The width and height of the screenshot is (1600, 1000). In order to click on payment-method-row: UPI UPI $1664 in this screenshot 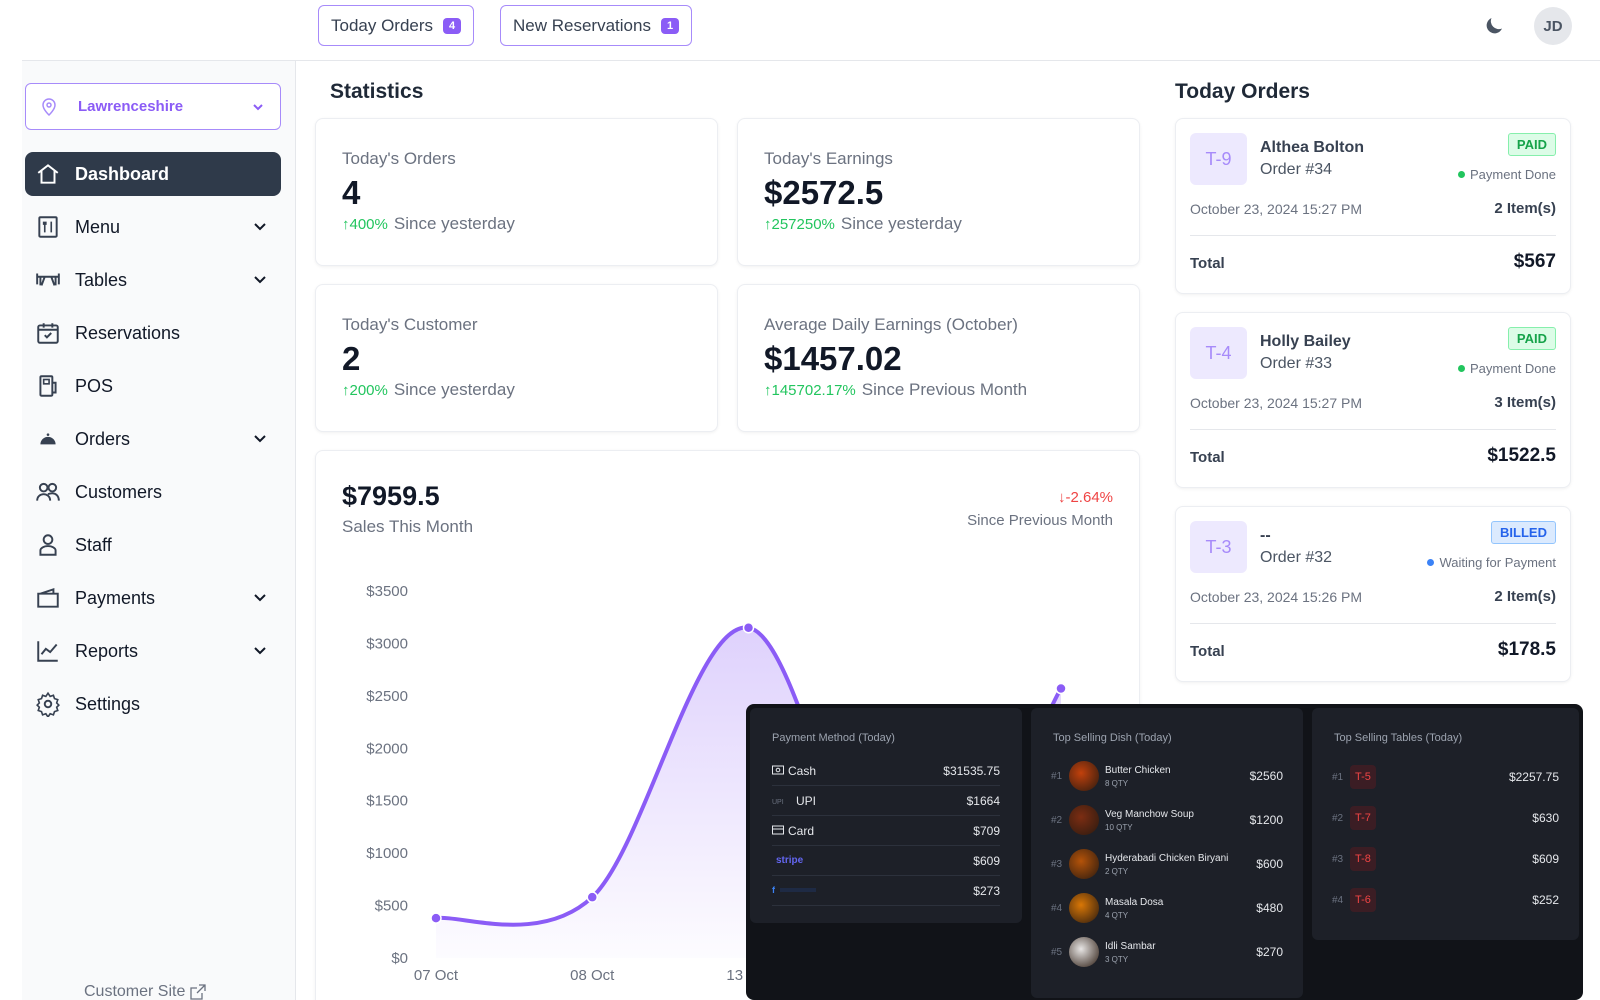, I will do `click(886, 801)`.